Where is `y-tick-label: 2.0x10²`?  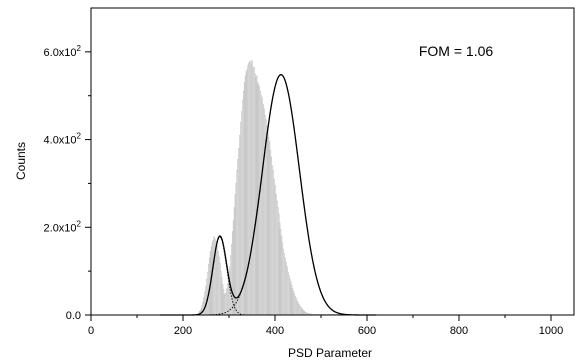
y-tick-label: 2.0x10² is located at coordinates (63, 226).